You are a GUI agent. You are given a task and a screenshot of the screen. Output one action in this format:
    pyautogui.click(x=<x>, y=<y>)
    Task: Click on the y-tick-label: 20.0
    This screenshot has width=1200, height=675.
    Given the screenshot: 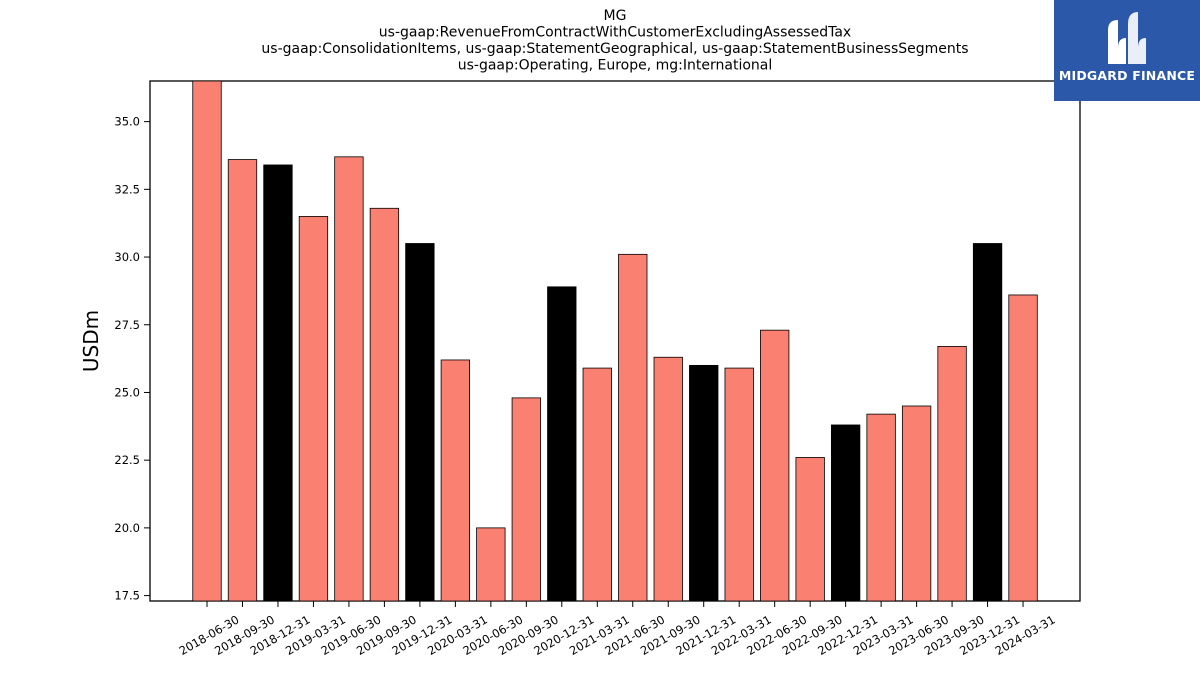 What is the action you would take?
    pyautogui.click(x=127, y=528)
    